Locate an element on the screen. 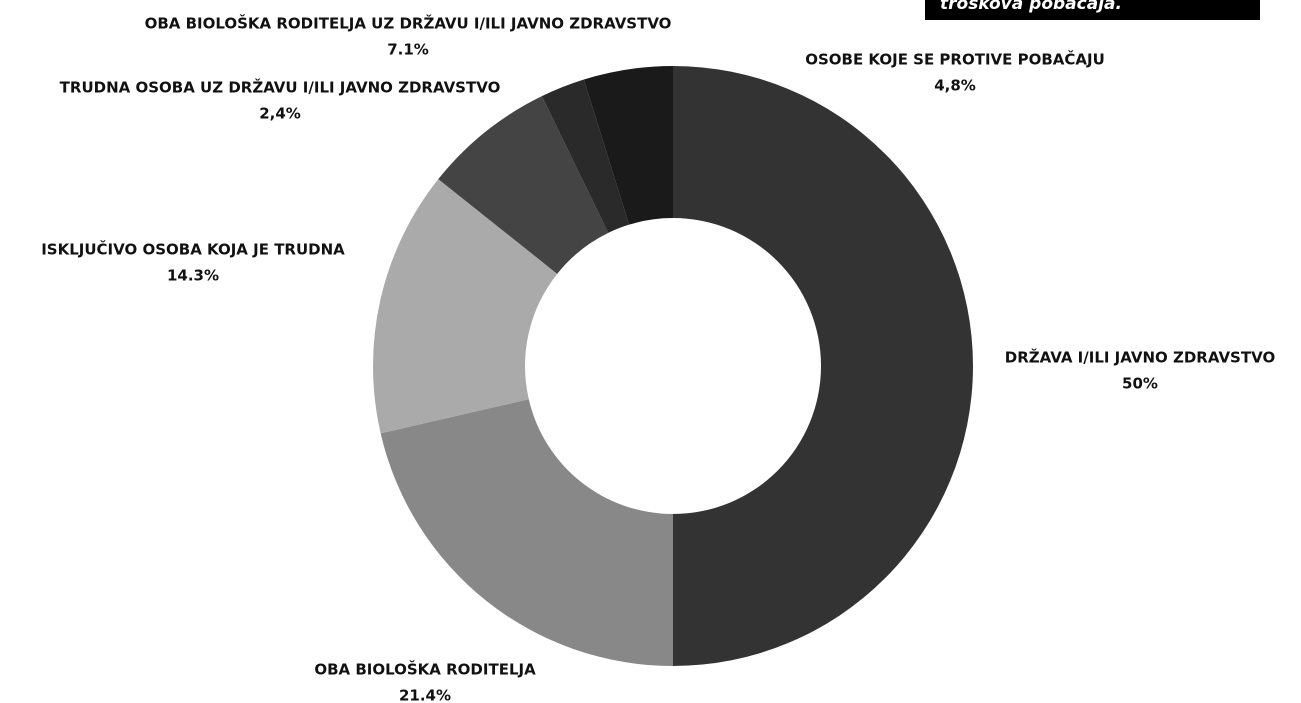 The image size is (1301, 703). value-label: 2,4% is located at coordinates (280, 114).